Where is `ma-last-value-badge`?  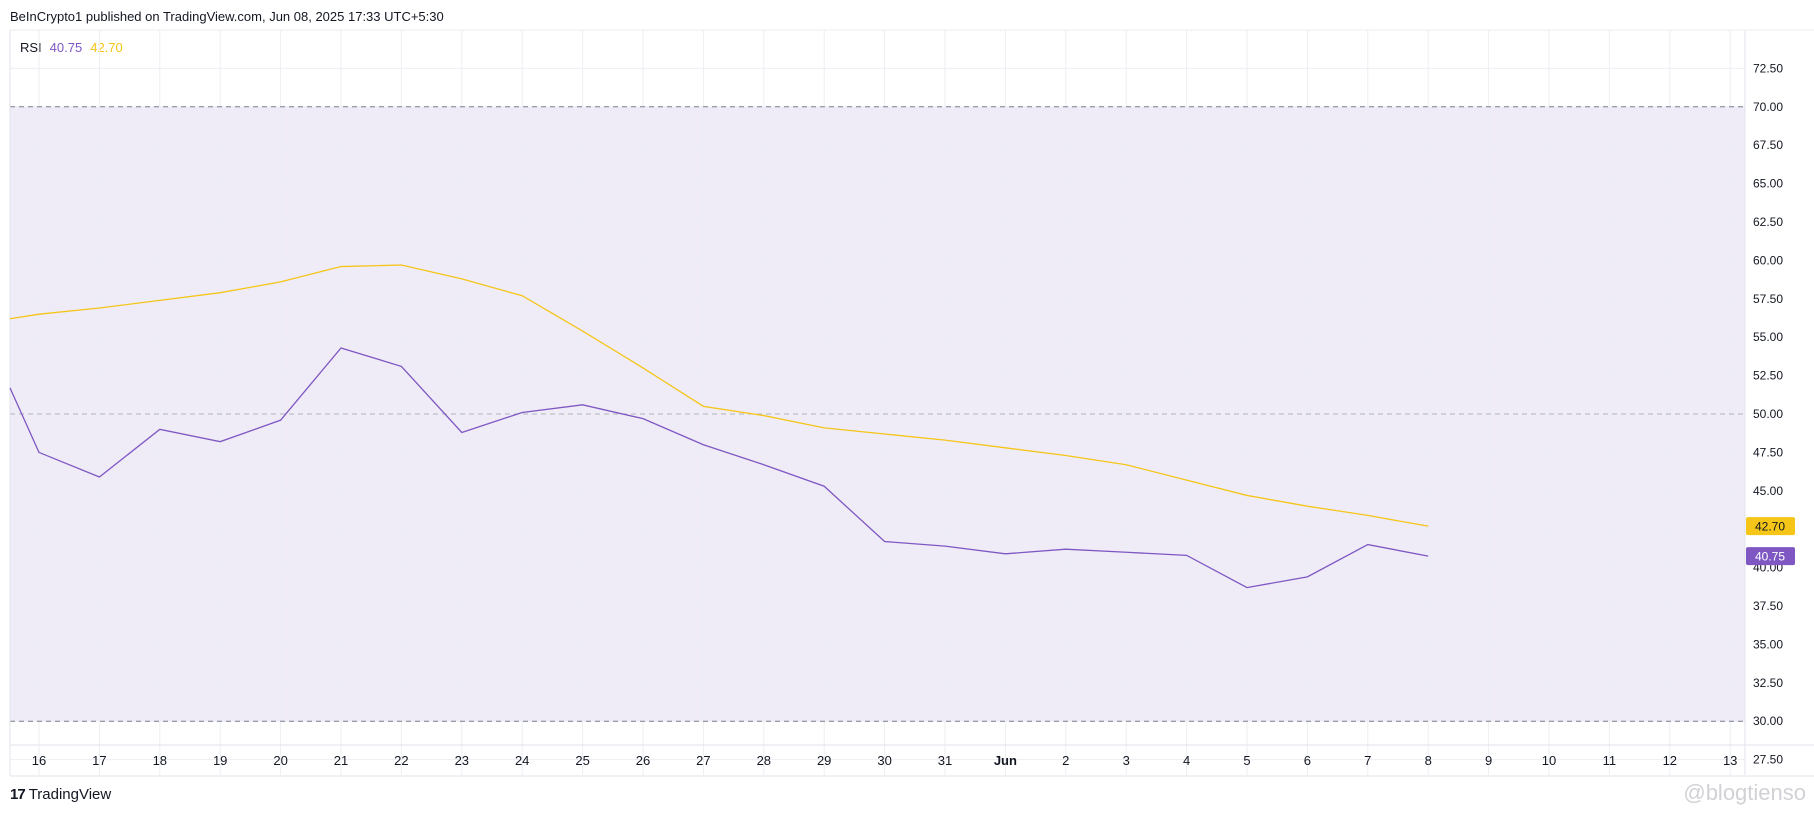 ma-last-value-badge is located at coordinates (1770, 526).